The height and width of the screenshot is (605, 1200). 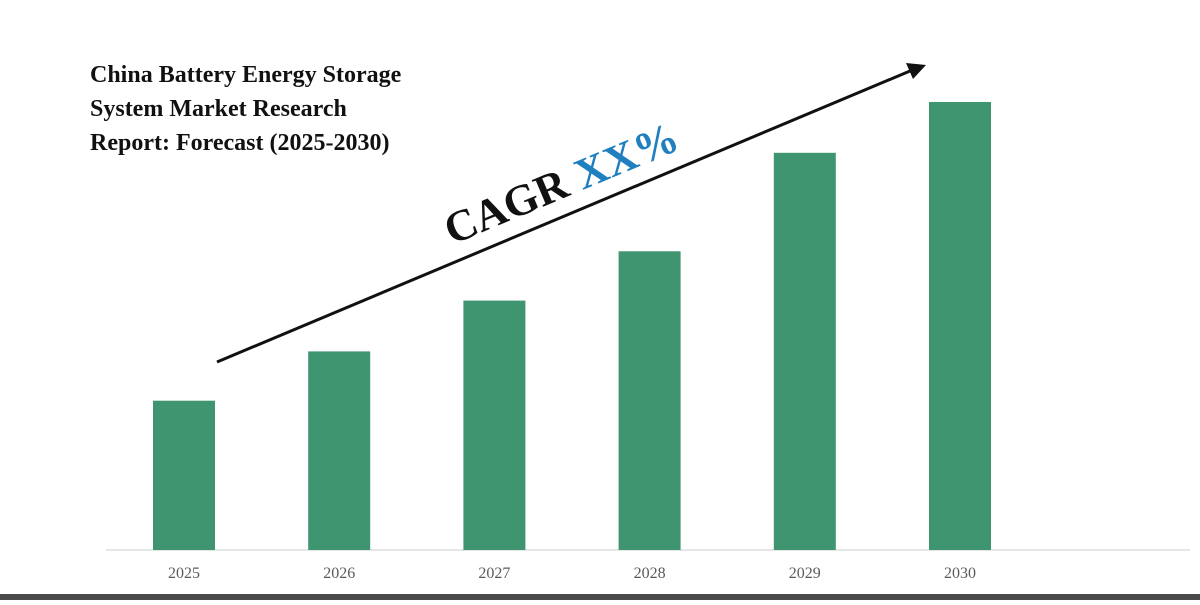 What do you see at coordinates (561, 184) in the screenshot?
I see `cagr-annotation: CAGRXX%` at bounding box center [561, 184].